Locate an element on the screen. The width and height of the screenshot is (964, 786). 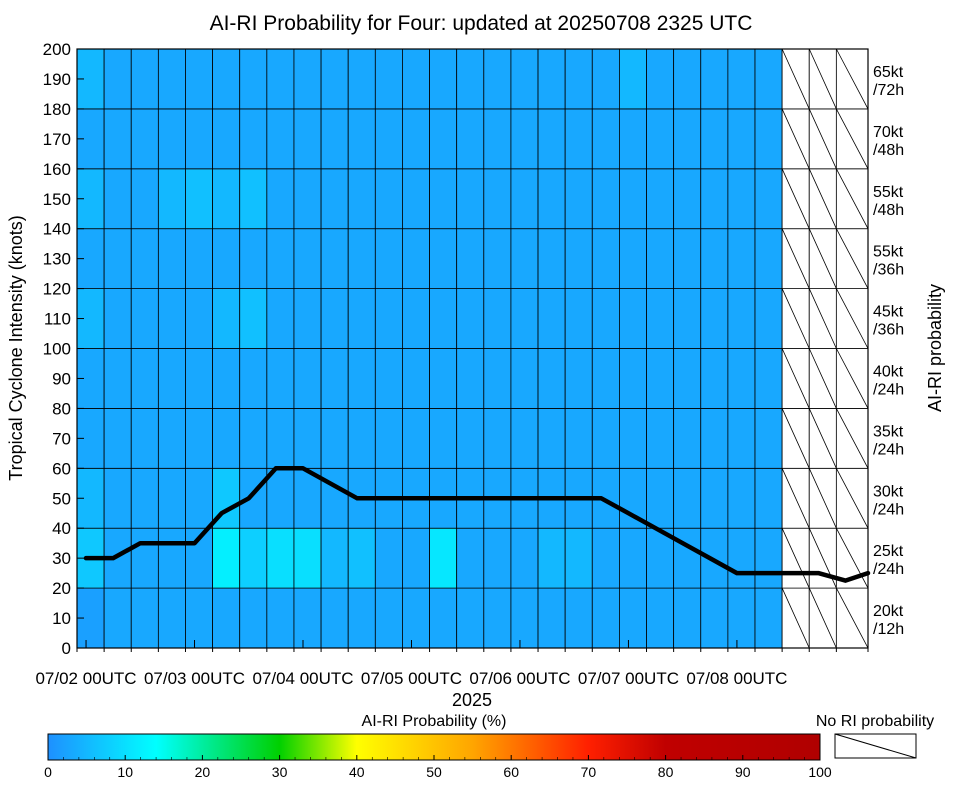
colorbar-tick-label: 100 is located at coordinates (820, 772).